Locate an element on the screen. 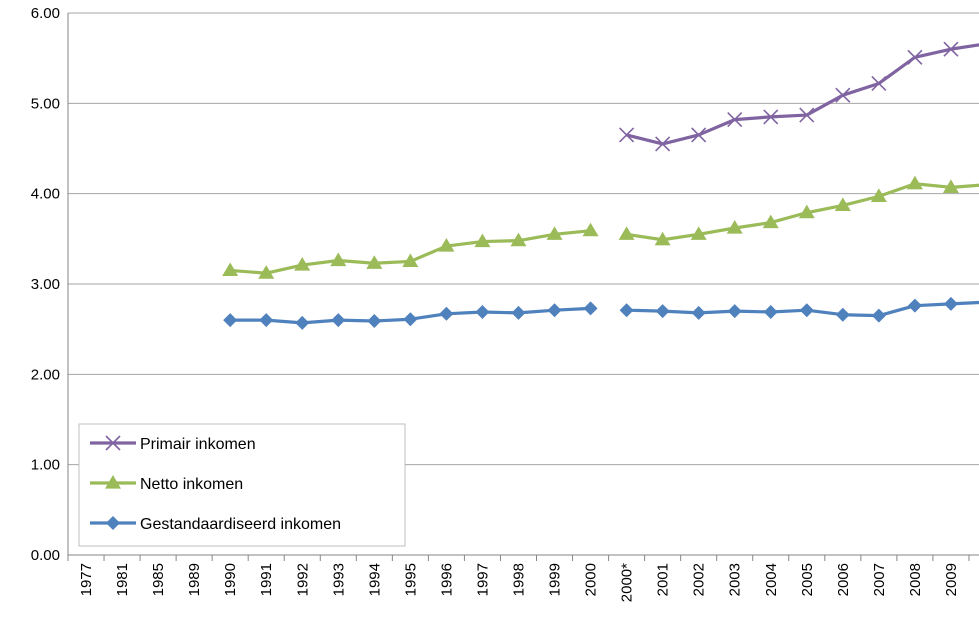 This screenshot has width=979, height=622. x-tick-label: 2009 is located at coordinates (951, 579).